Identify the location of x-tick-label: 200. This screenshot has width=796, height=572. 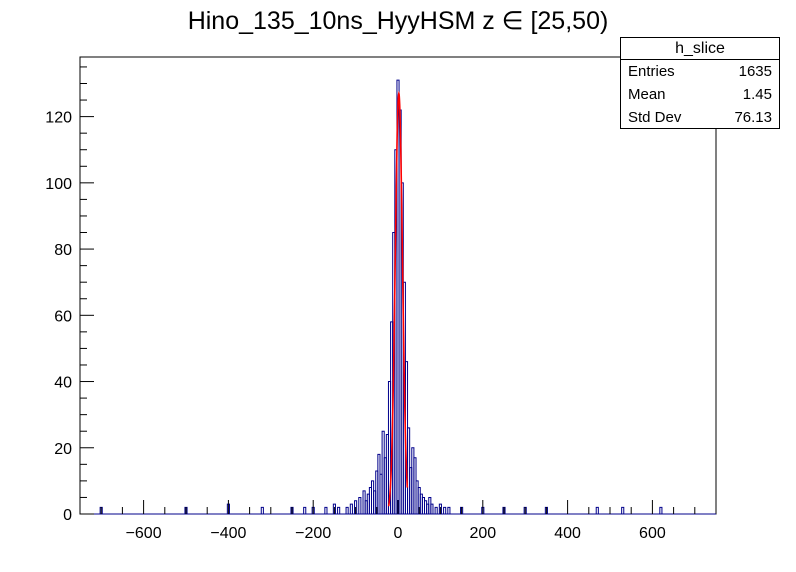
(482, 533).